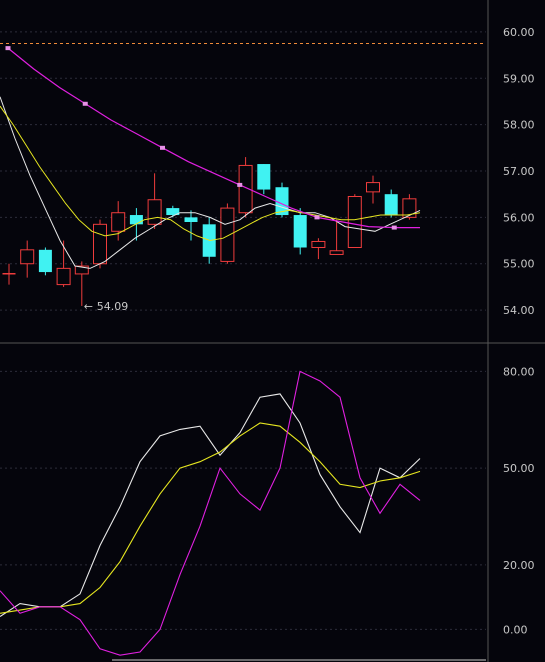 The width and height of the screenshot is (545, 662). I want to click on oscillator-tick-label: 50.00, so click(519, 468).